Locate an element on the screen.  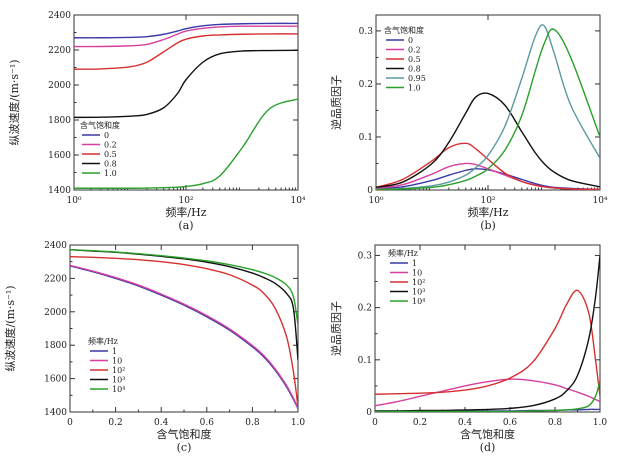
y-tick-label: 0.2 is located at coordinates (366, 85).